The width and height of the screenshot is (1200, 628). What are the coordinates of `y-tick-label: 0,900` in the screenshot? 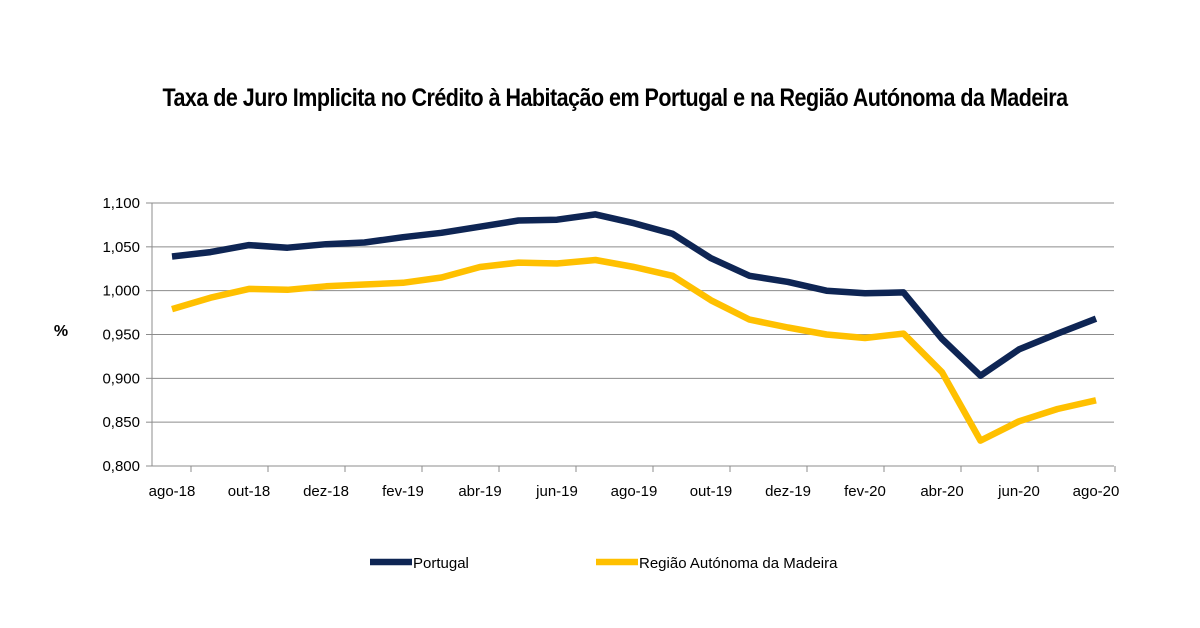 It's located at (121, 378).